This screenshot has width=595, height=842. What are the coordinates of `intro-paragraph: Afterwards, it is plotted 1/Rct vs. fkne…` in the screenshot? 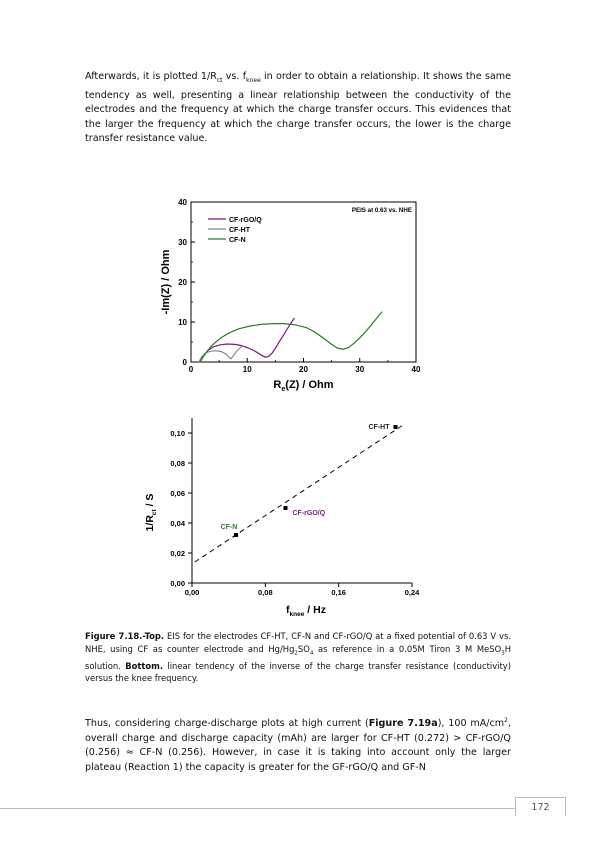 It's located at (298, 108).